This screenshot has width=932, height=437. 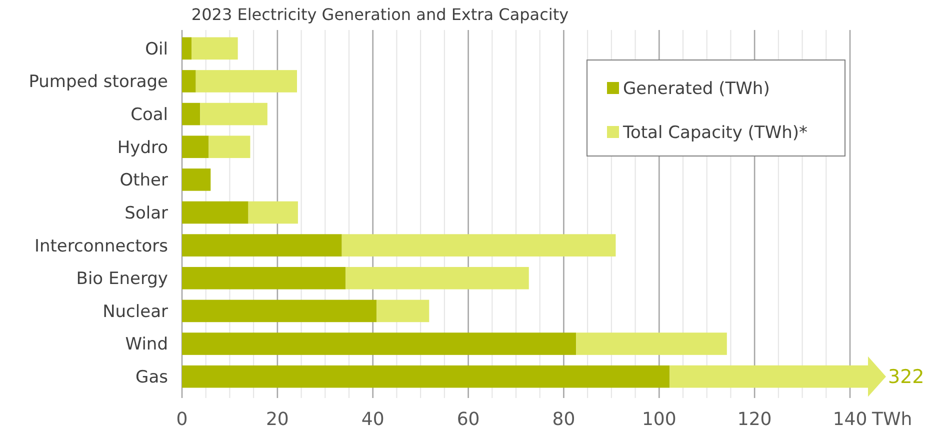 What do you see at coordinates (135, 312) in the screenshot?
I see `y-tick-label: Nuclear` at bounding box center [135, 312].